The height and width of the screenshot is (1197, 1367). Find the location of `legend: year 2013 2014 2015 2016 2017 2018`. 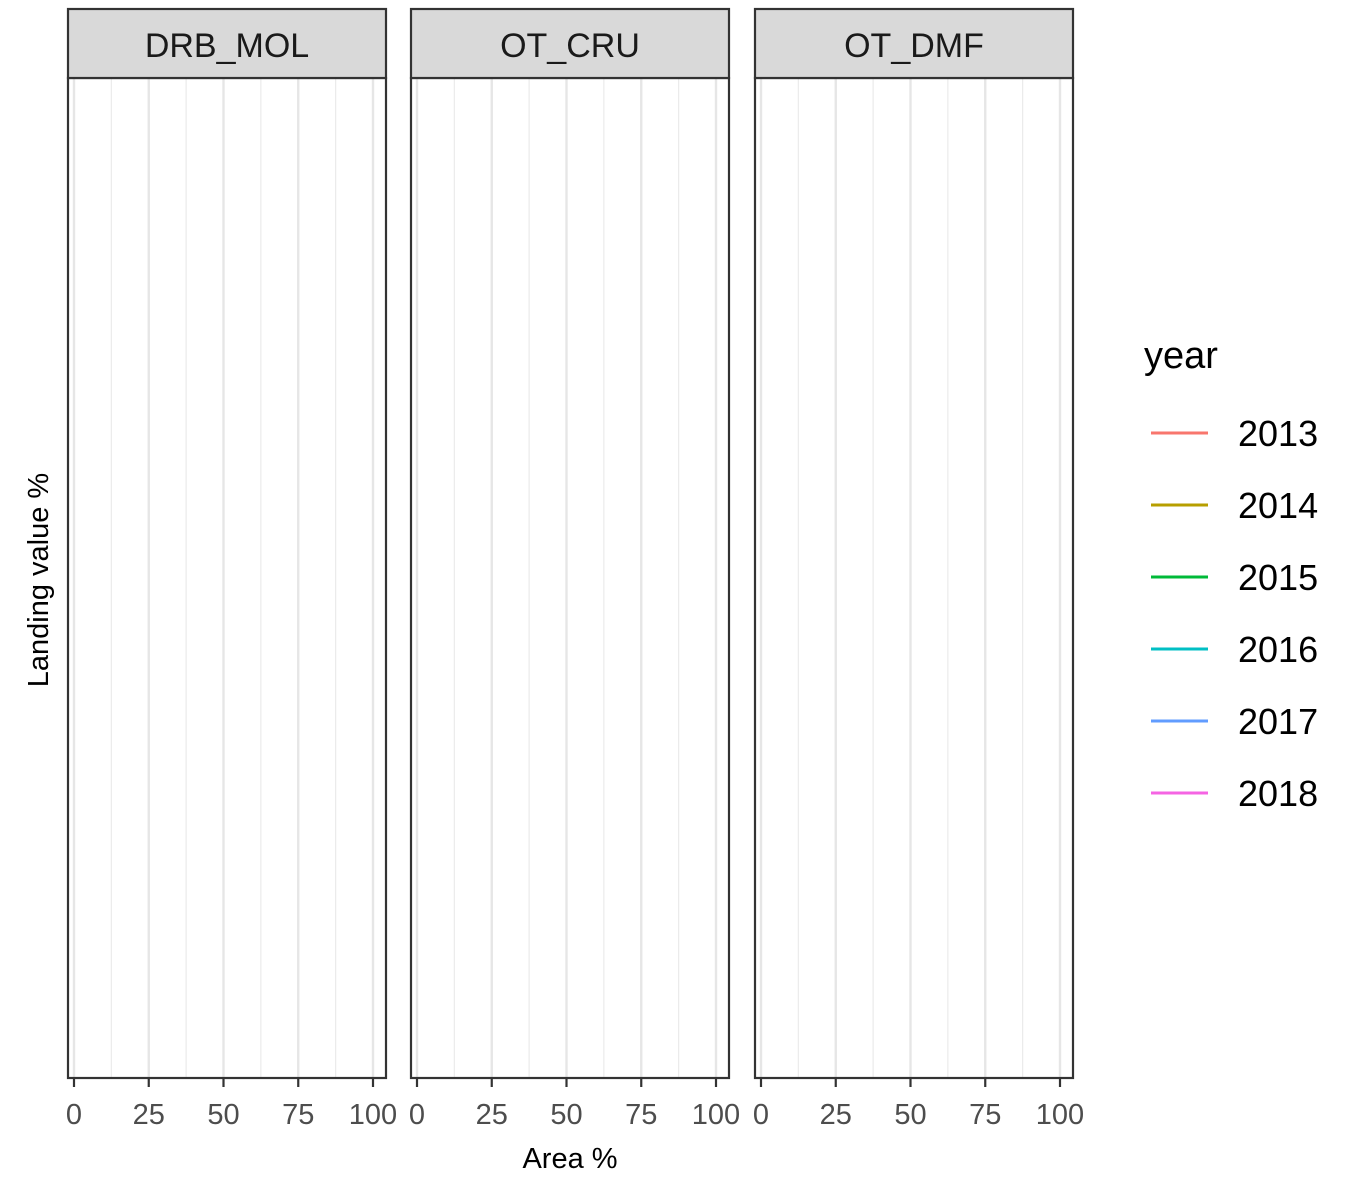

legend: year 2013 2014 2015 2016 2017 2018 is located at coordinates (1231, 574).